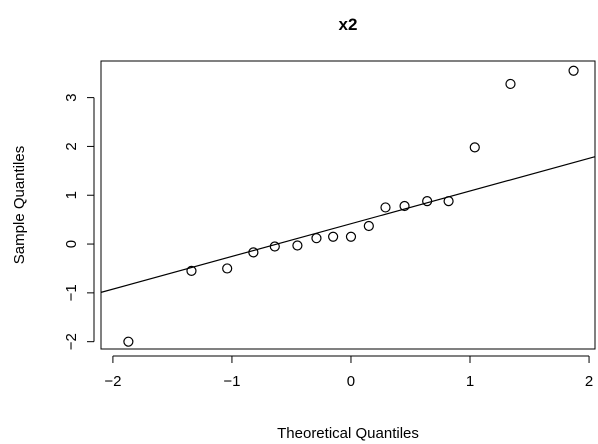 This screenshot has height=444, width=598. Describe the element at coordinates (71, 146) in the screenshot. I see `y-tick-label: 2` at that location.